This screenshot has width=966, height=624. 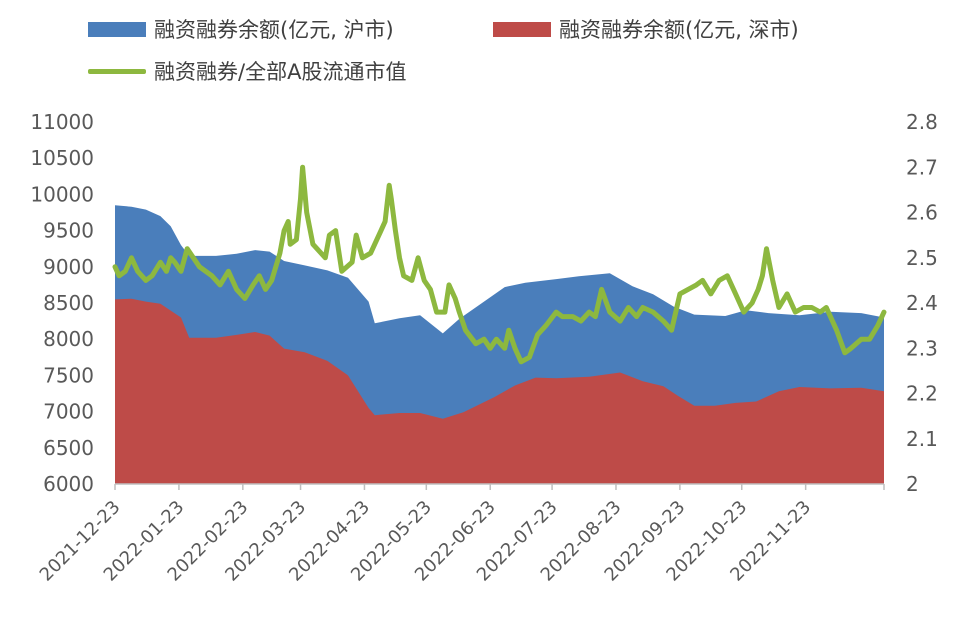 What do you see at coordinates (62, 194) in the screenshot?
I see `y-left-tick-label: 10000` at bounding box center [62, 194].